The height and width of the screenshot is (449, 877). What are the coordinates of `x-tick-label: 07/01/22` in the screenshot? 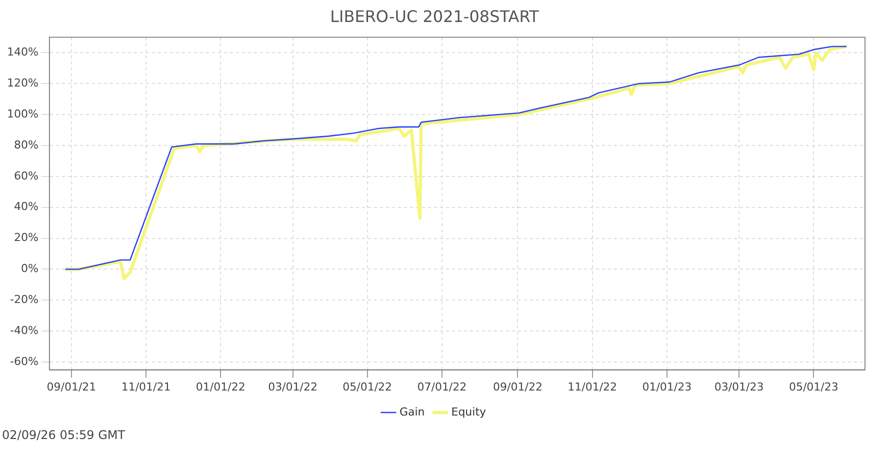 It's located at (442, 387).